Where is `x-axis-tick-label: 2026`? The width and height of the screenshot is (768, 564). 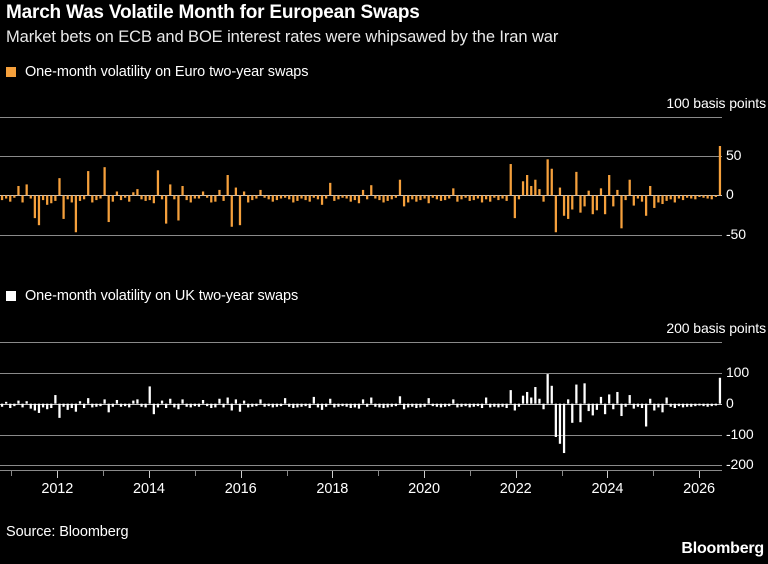
x-axis-tick-label: 2026 is located at coordinates (699, 489).